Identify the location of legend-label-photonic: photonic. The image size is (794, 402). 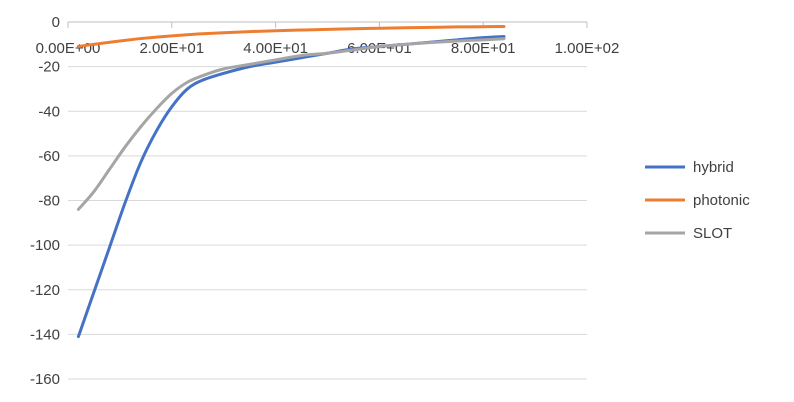
(721, 200).